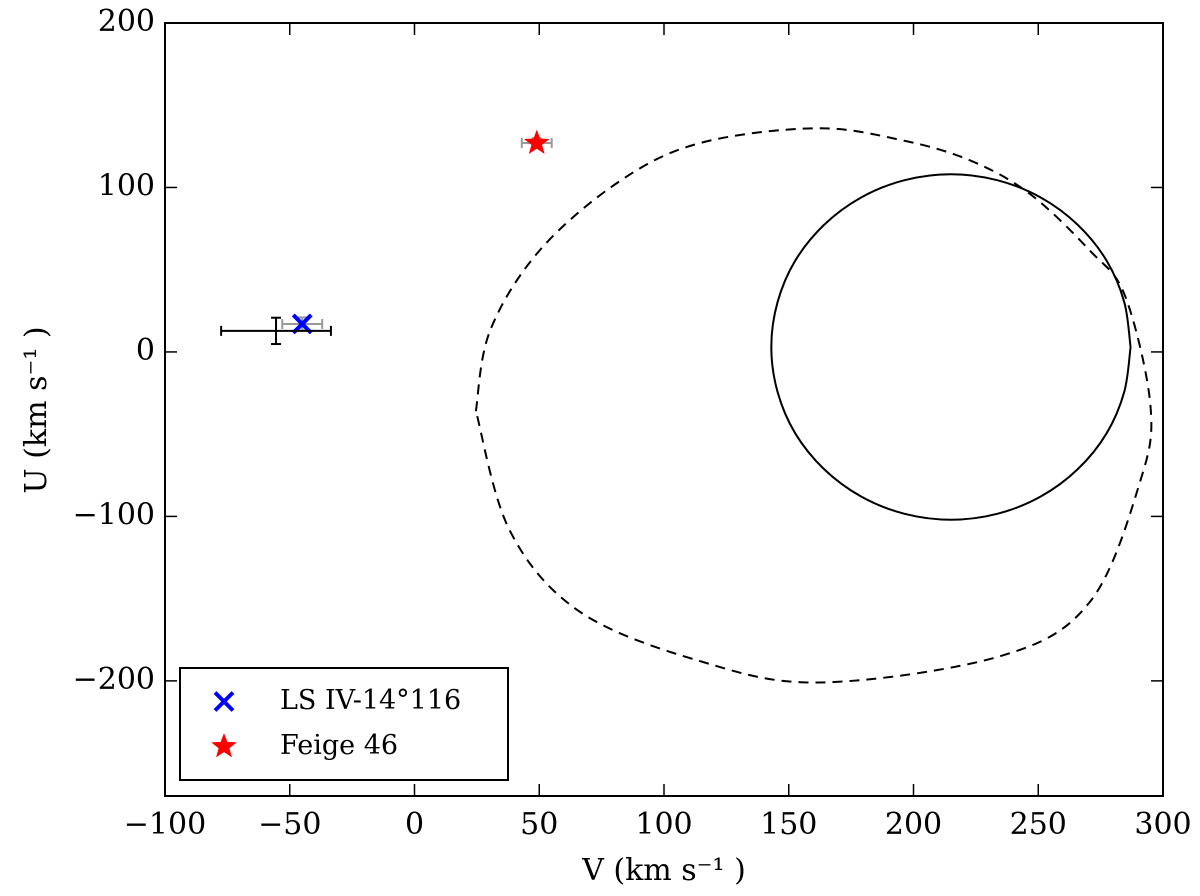 The width and height of the screenshot is (1200, 896). I want to click on y-tick-label: 100, so click(126, 185).